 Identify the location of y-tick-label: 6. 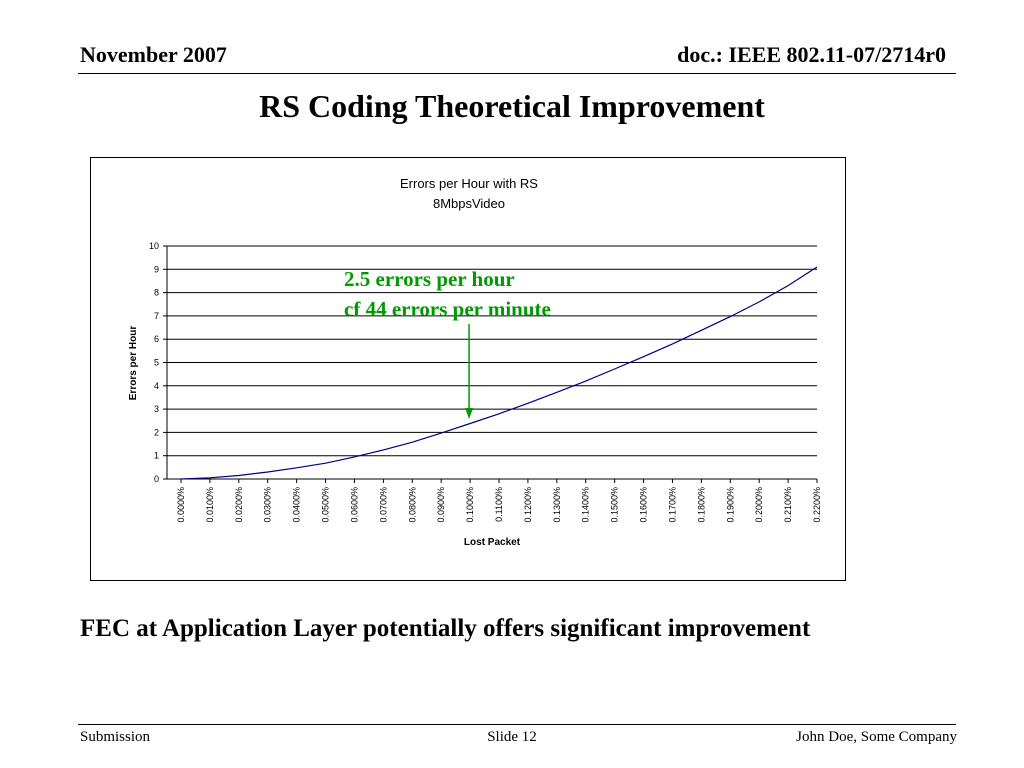
(156, 339).